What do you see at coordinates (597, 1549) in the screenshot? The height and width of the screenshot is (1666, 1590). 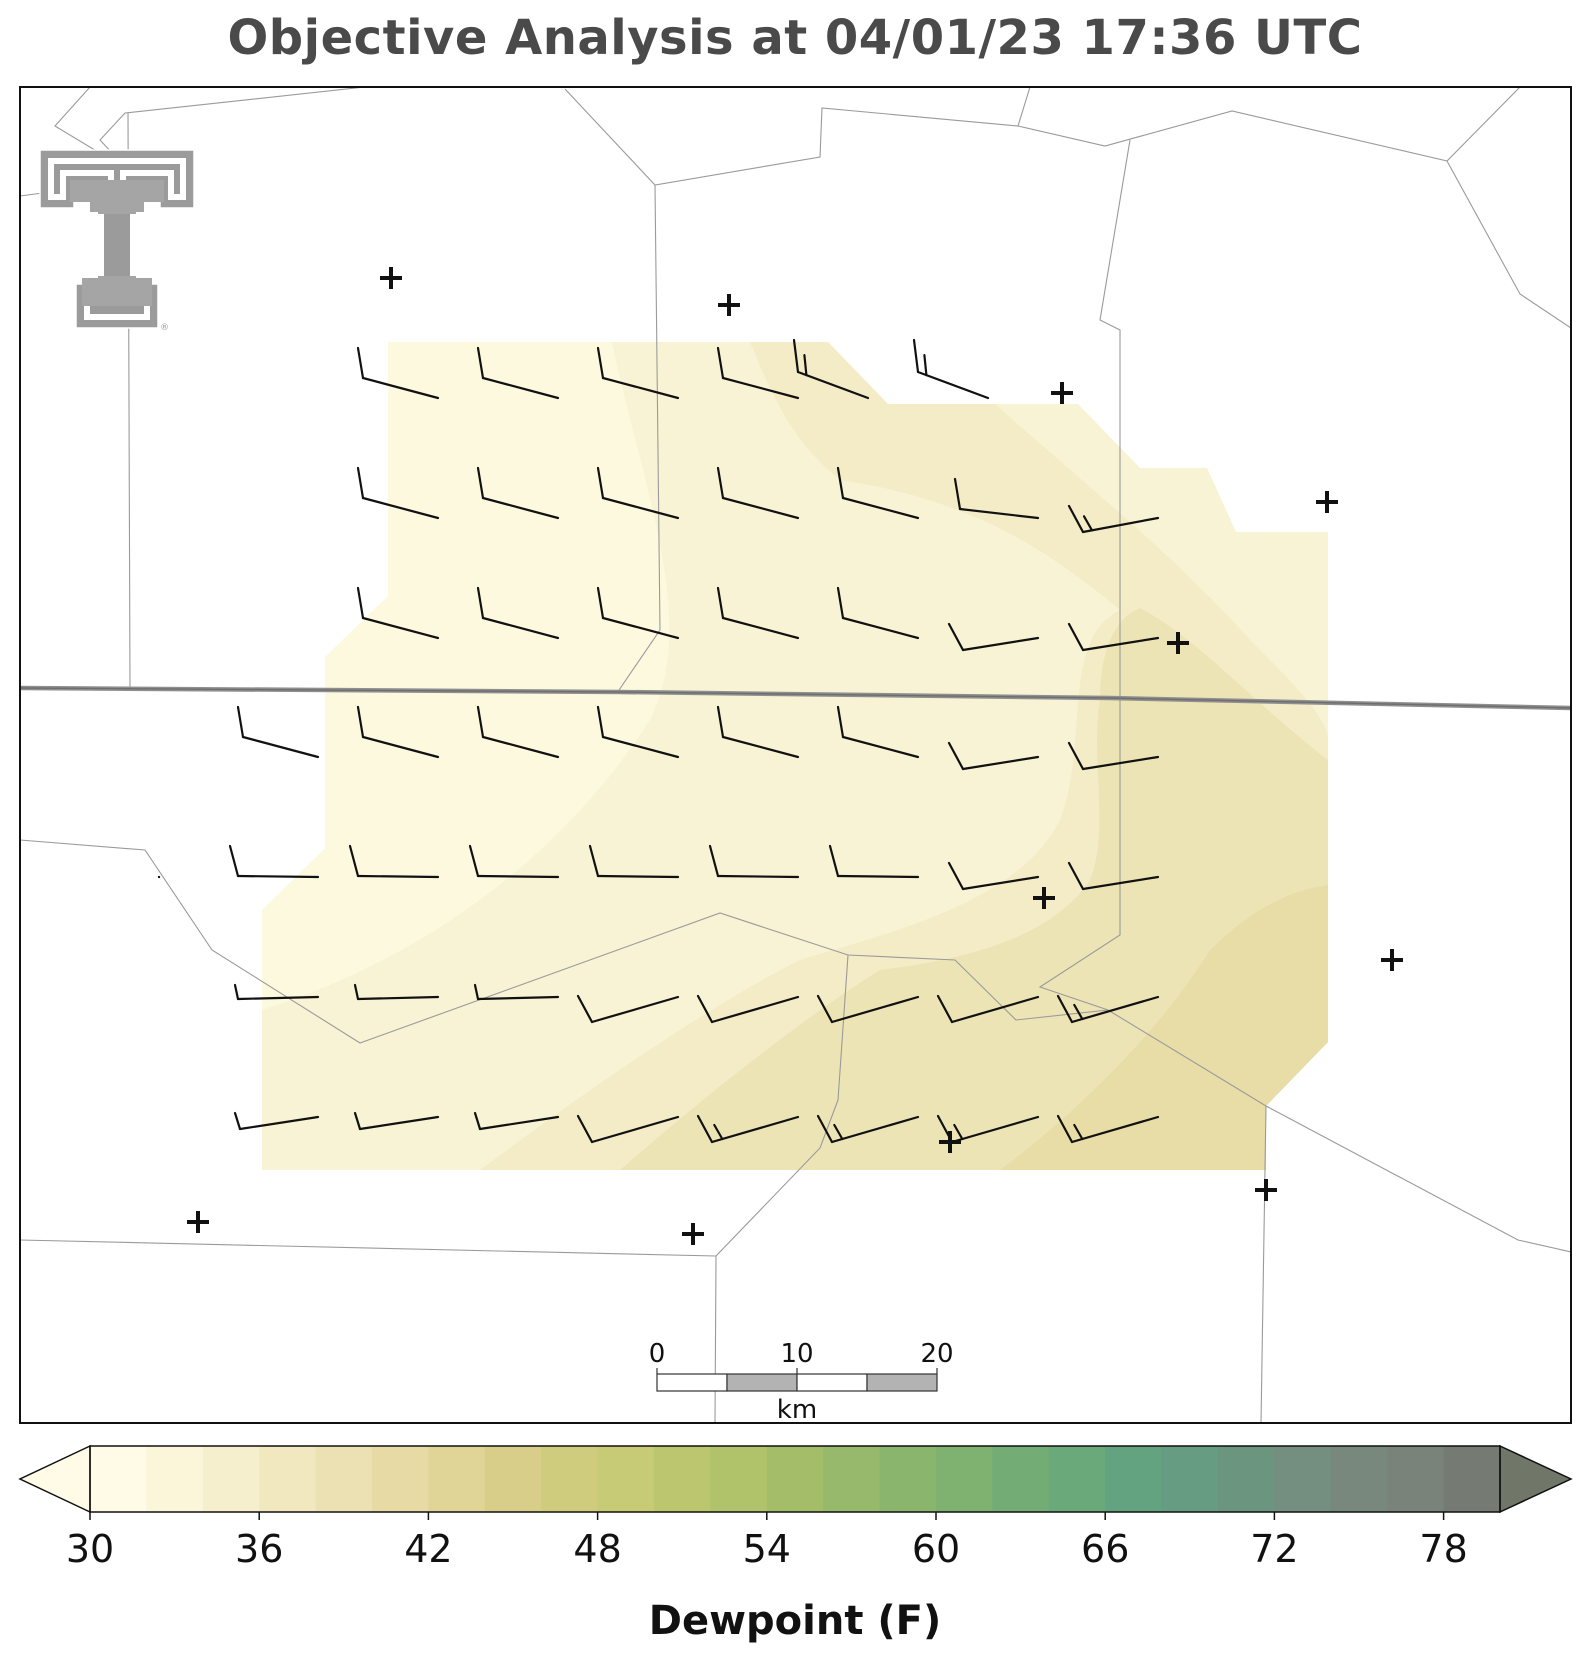 I see `colorbar-tick-label: 48` at bounding box center [597, 1549].